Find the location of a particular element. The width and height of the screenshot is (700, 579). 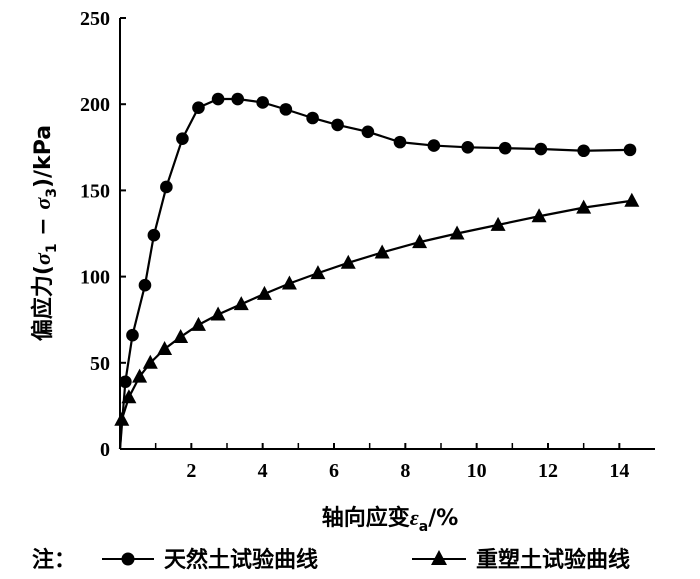

x-tick-label: 12 is located at coordinates (548, 471).